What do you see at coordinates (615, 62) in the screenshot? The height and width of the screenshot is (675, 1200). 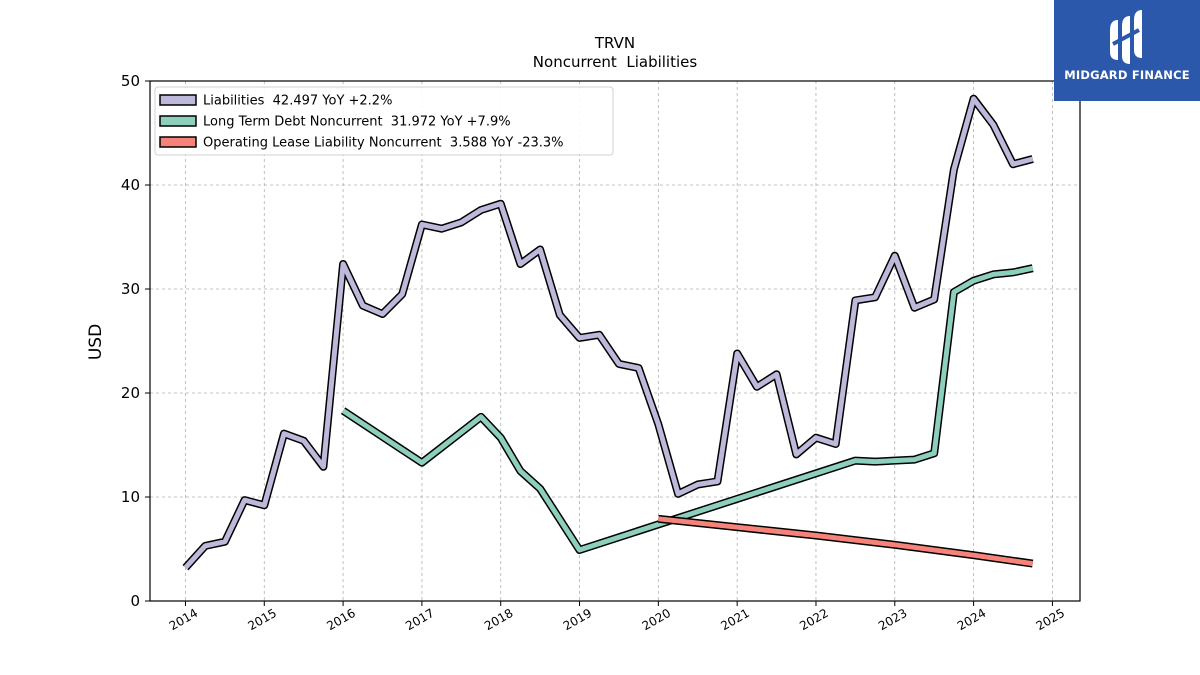 I see `chart-subtitle: Noncurrent Liabilities` at bounding box center [615, 62].